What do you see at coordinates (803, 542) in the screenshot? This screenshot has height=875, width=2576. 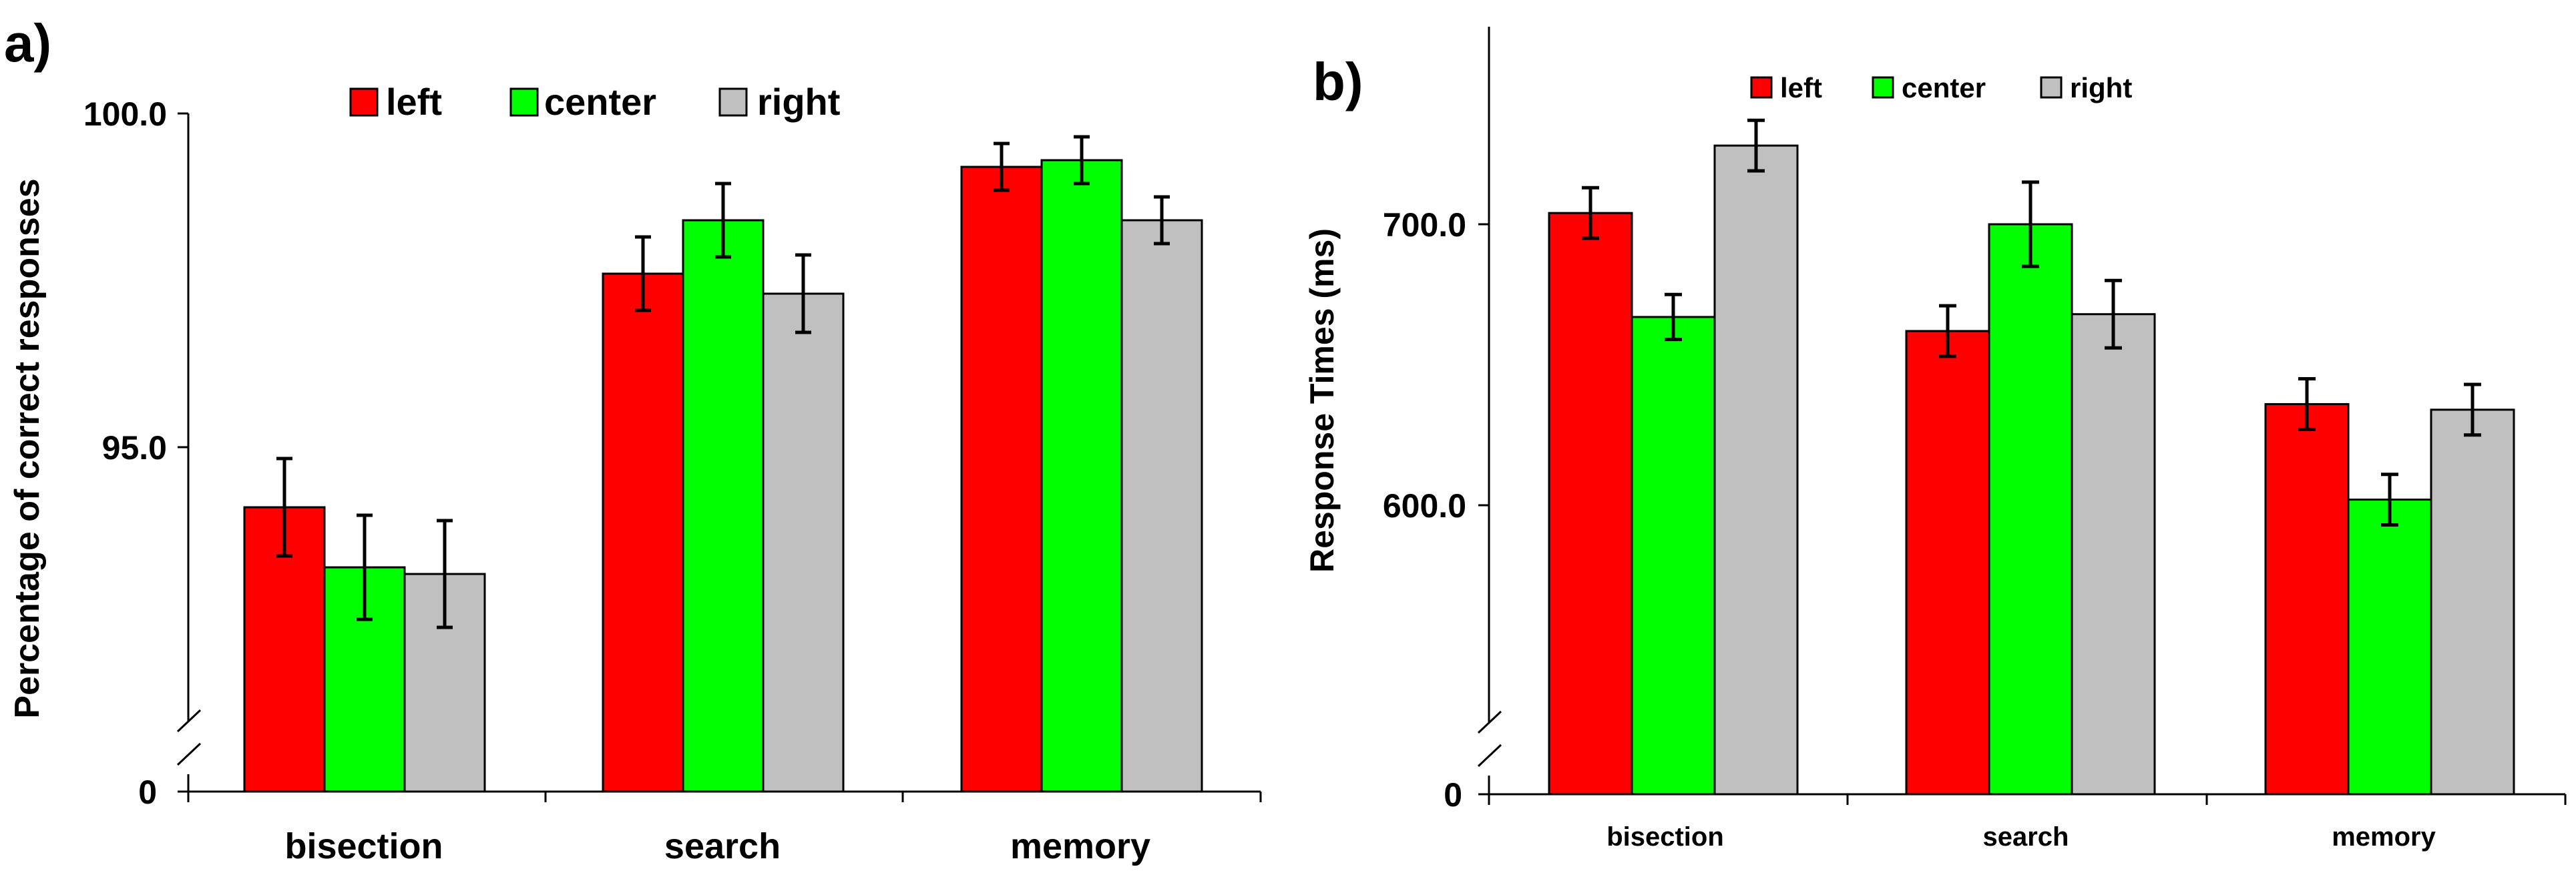 I see `panel-a-bar-search-right` at bounding box center [803, 542].